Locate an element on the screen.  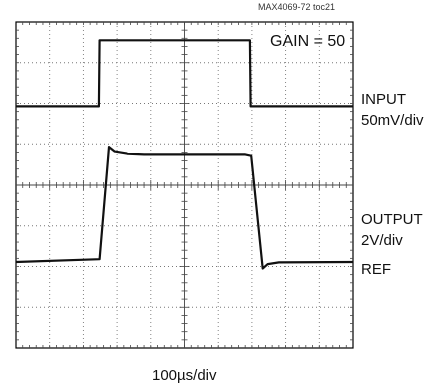
figure-id: MAX4069-72 toc21 is located at coordinates (297, 7).